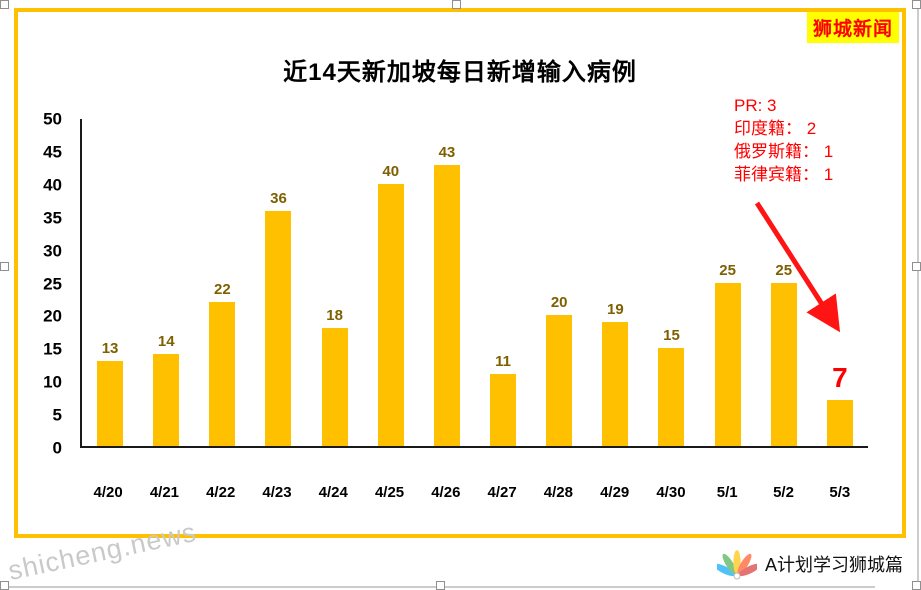  Describe the element at coordinates (916, 585) in the screenshot. I see `resize-handle-bottom-right` at that location.